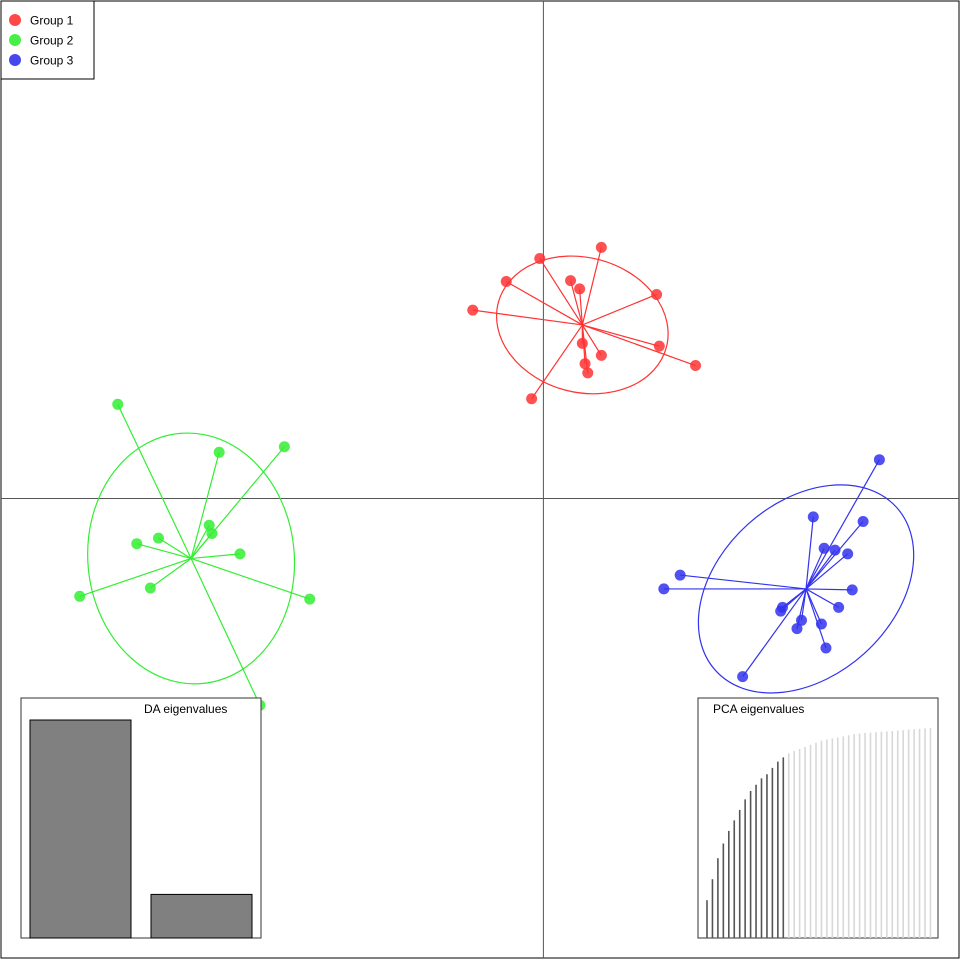 Image resolution: width=960 pixels, height=960 pixels. I want to click on group-3-series, so click(786, 574).